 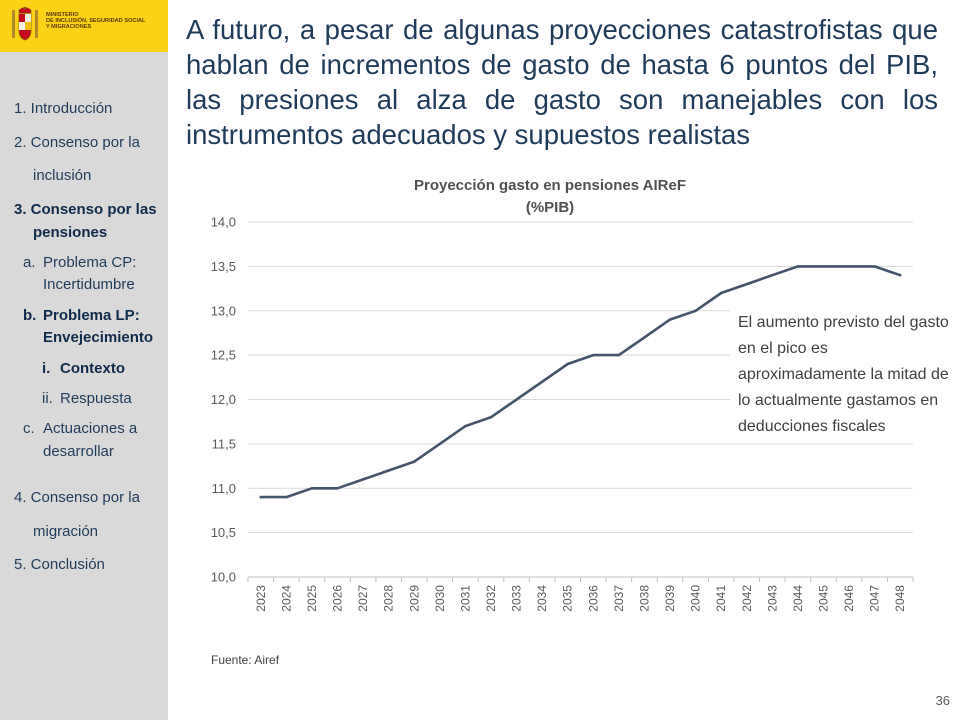 What do you see at coordinates (549, 185) in the screenshot?
I see `chart-title: Proyección gasto en pensiones AIReF` at bounding box center [549, 185].